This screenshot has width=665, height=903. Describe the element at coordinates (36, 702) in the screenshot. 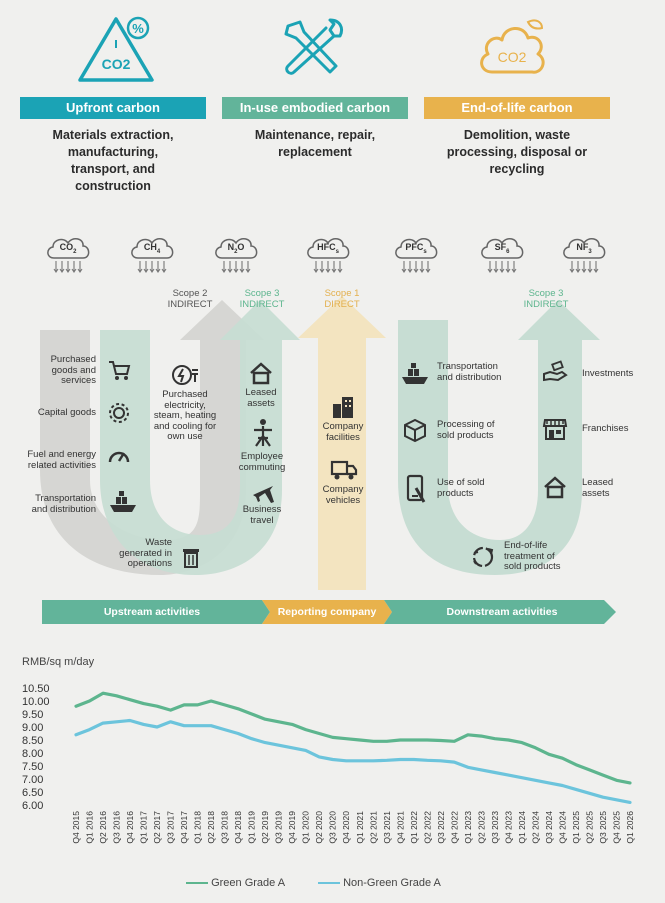

I see `y-tick-label: 10.00` at that location.